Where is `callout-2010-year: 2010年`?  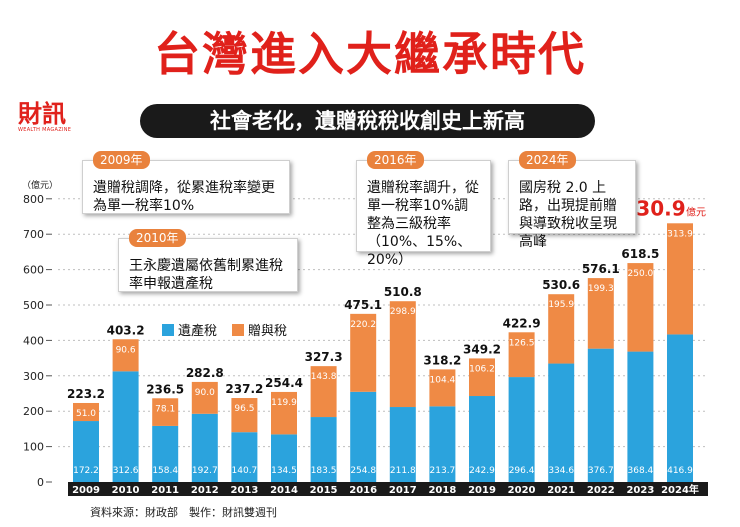
callout-2010-year: 2010年 is located at coordinates (157, 238).